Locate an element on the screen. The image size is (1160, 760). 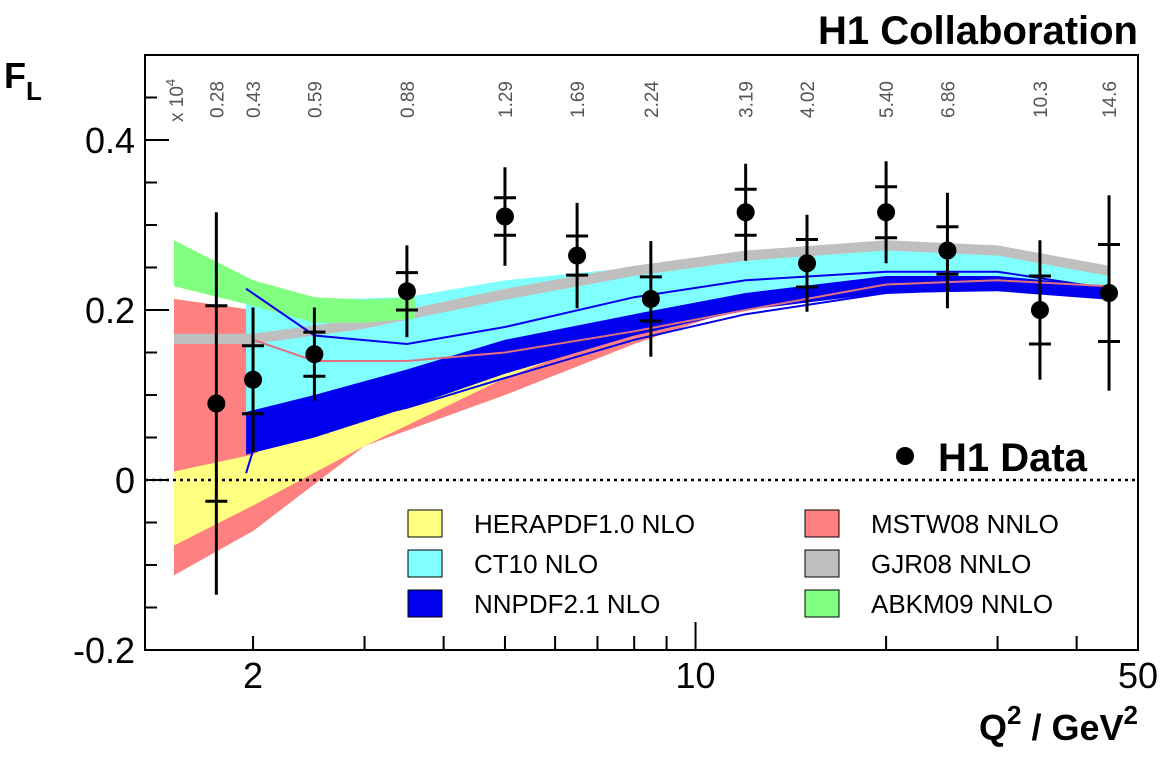
x-value-label: 3.19 is located at coordinates (747, 99).